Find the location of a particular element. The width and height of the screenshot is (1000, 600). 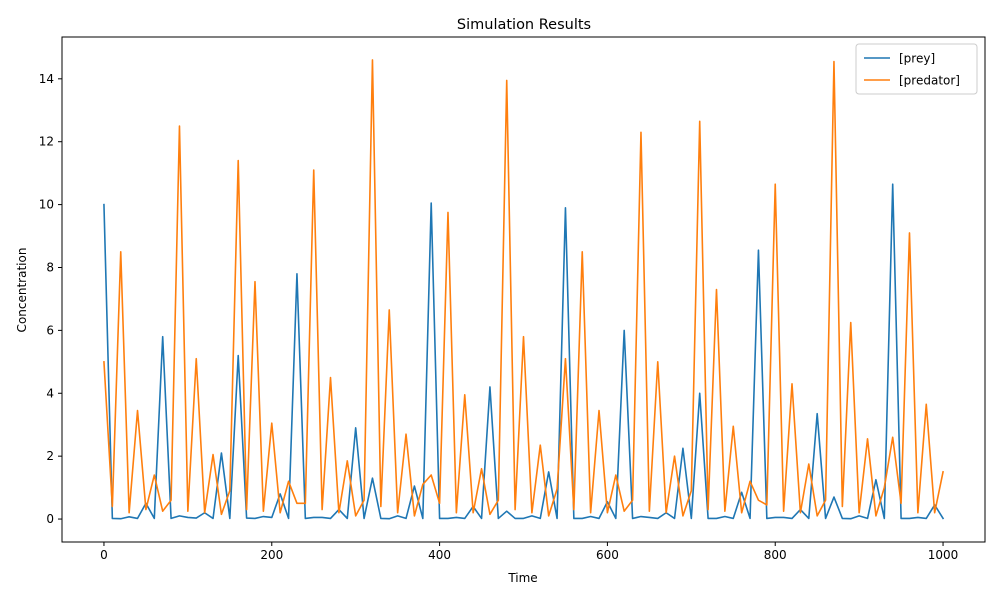

legend: [prey] [predator] is located at coordinates (916, 69).